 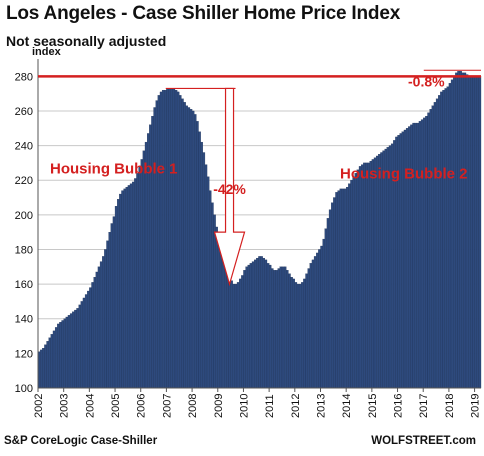 What do you see at coordinates (24, 77) in the screenshot?
I see `y-tick-label: 280` at bounding box center [24, 77].